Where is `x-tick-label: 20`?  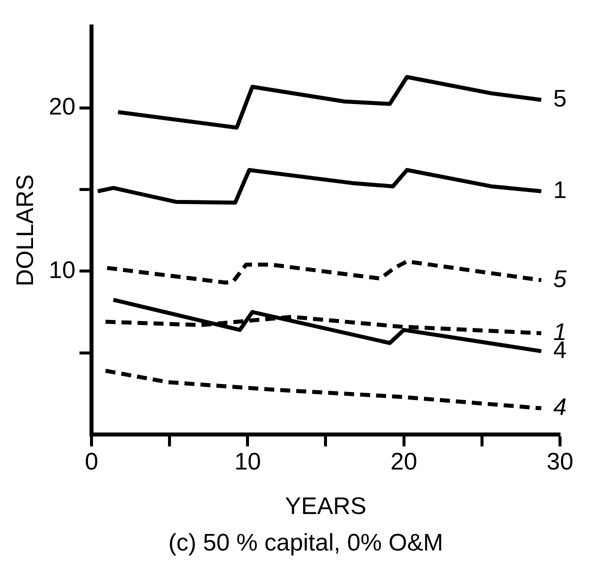
x-tick-label: 20 is located at coordinates (404, 462).